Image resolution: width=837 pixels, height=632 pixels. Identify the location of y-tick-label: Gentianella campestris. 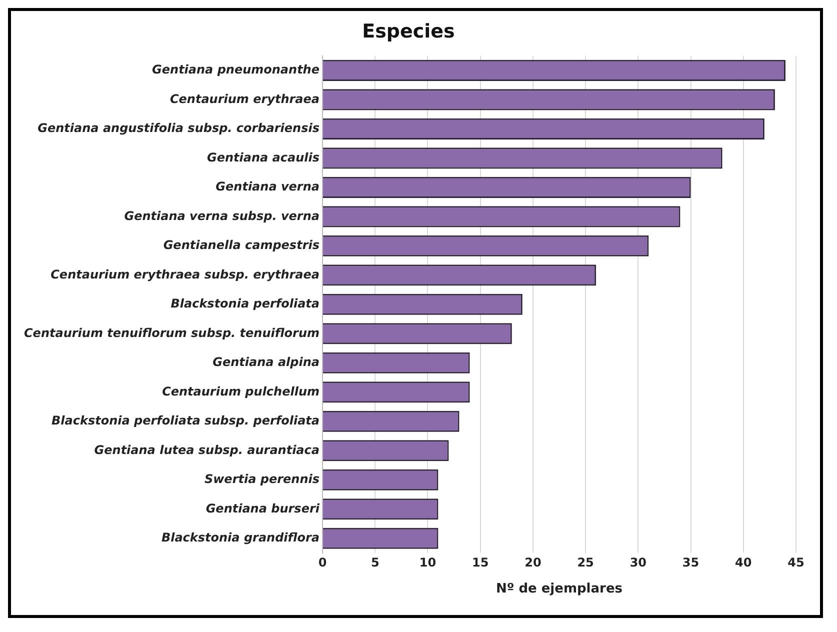
(241, 245).